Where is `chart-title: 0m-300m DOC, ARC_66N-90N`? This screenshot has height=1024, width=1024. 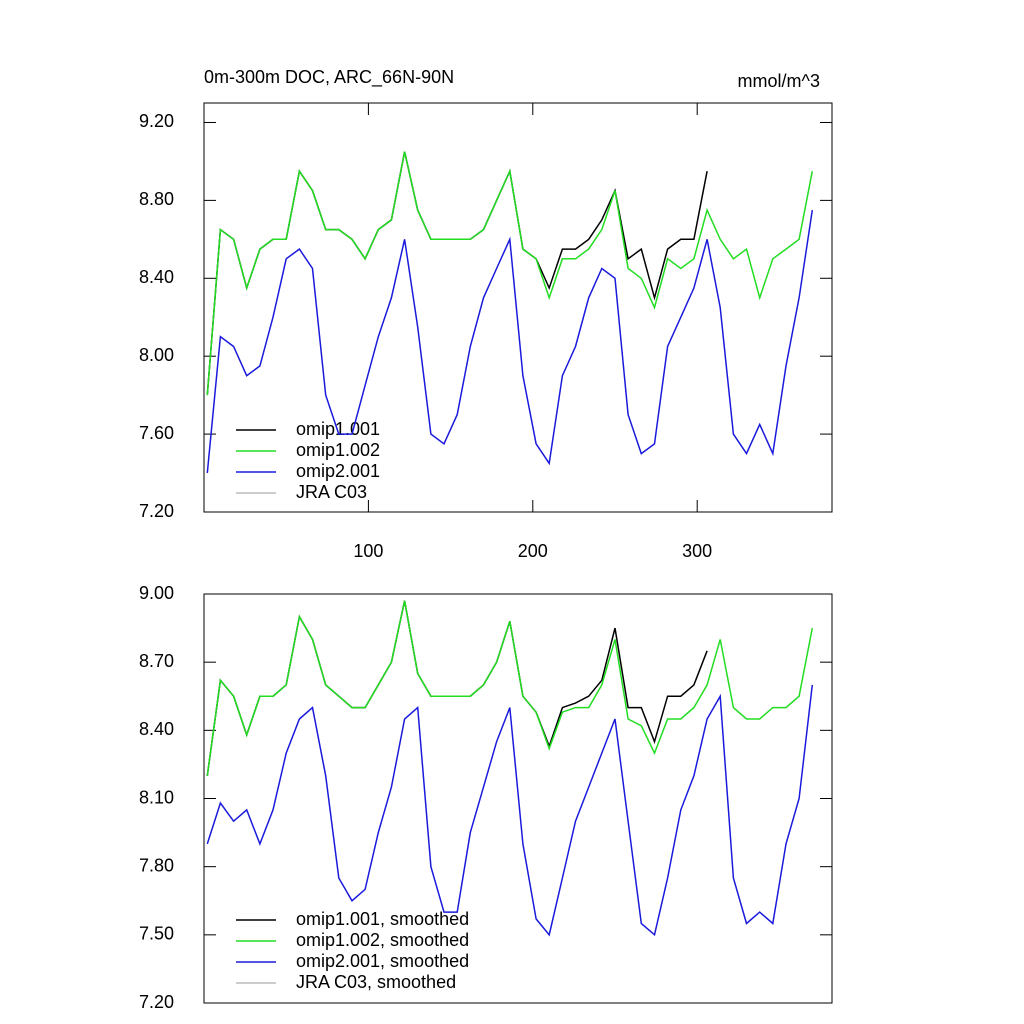 chart-title: 0m-300m DOC, ARC_66N-90N is located at coordinates (329, 77).